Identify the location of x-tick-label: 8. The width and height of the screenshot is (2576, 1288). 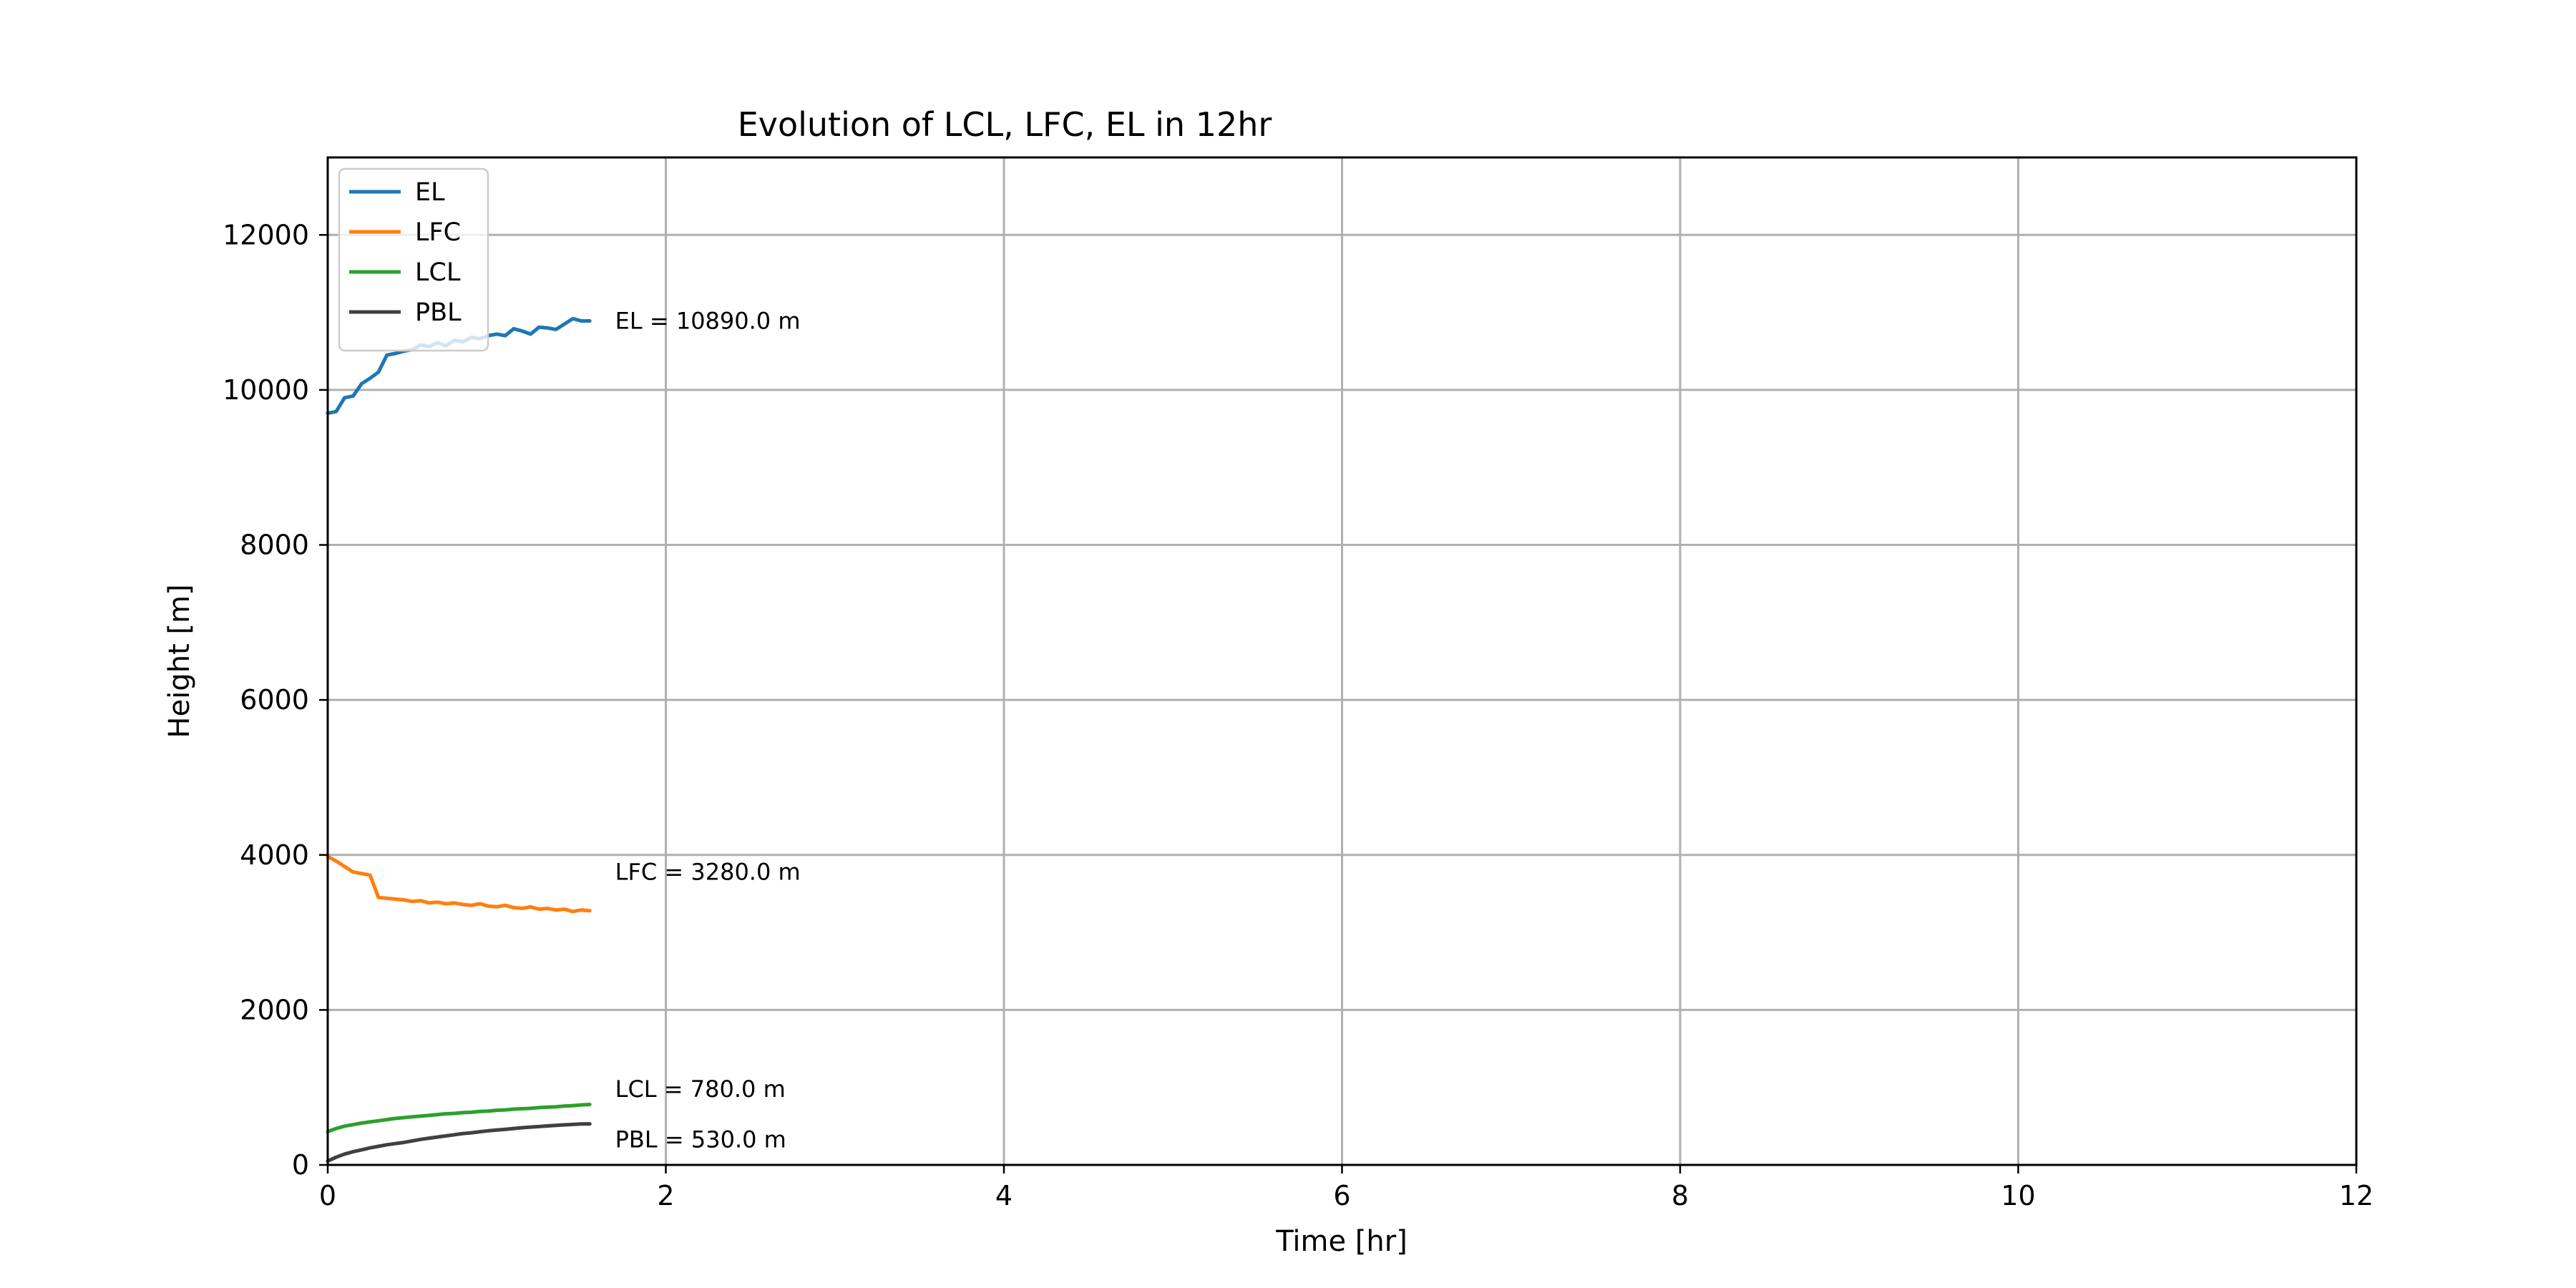
(1680, 1195).